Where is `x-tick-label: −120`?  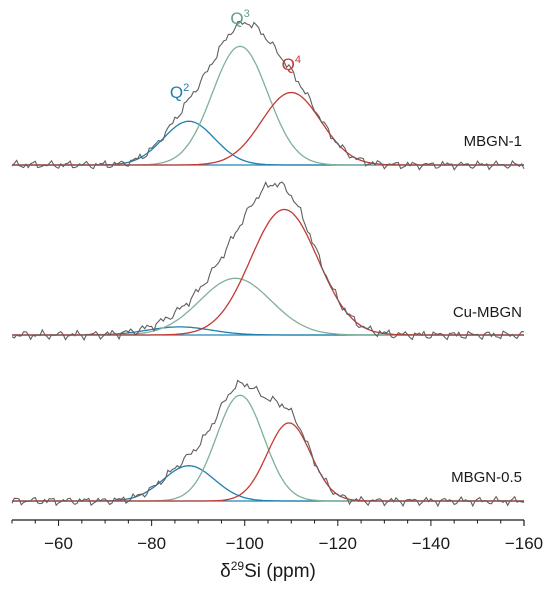
x-tick-label: −120 is located at coordinates (338, 543).